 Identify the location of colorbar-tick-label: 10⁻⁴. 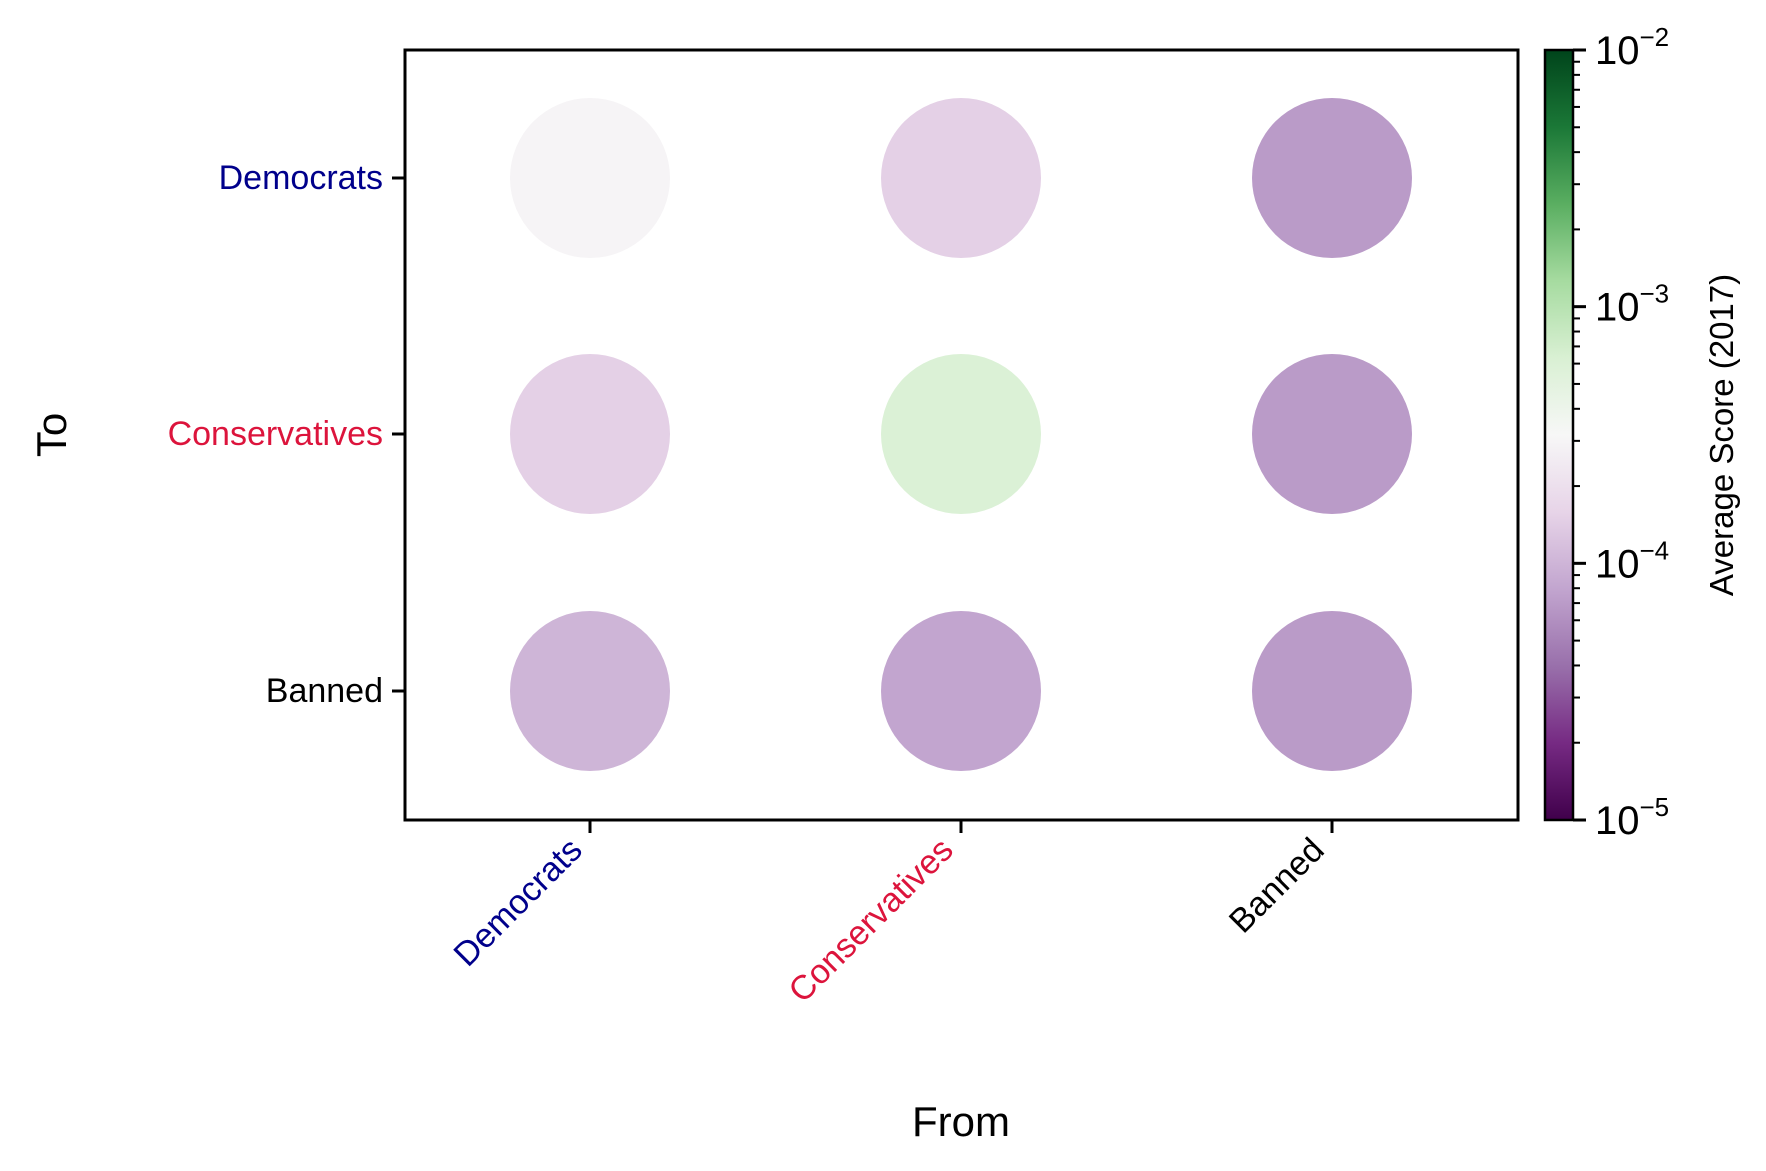
(1632, 560).